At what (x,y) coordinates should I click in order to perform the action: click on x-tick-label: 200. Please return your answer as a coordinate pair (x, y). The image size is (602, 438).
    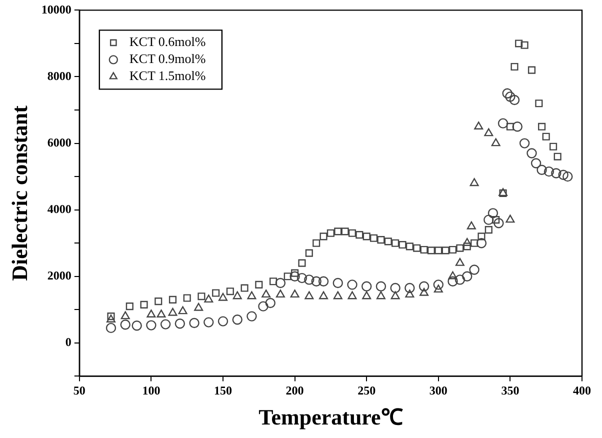
    Looking at the image, I should click on (295, 390).